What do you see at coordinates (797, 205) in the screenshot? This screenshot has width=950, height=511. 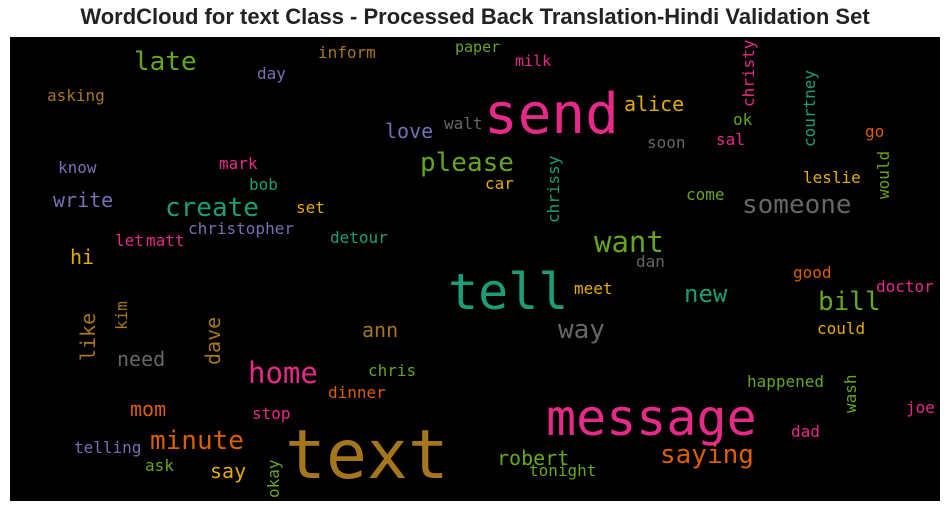 I see `word-someone: someone` at bounding box center [797, 205].